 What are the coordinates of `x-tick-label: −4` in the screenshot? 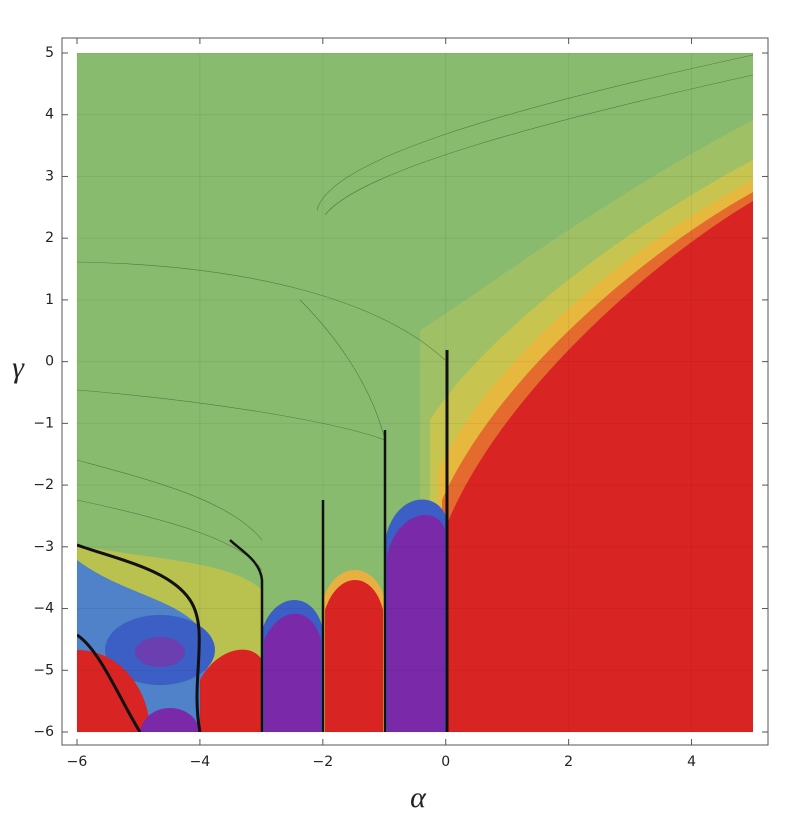 It's located at (200, 762).